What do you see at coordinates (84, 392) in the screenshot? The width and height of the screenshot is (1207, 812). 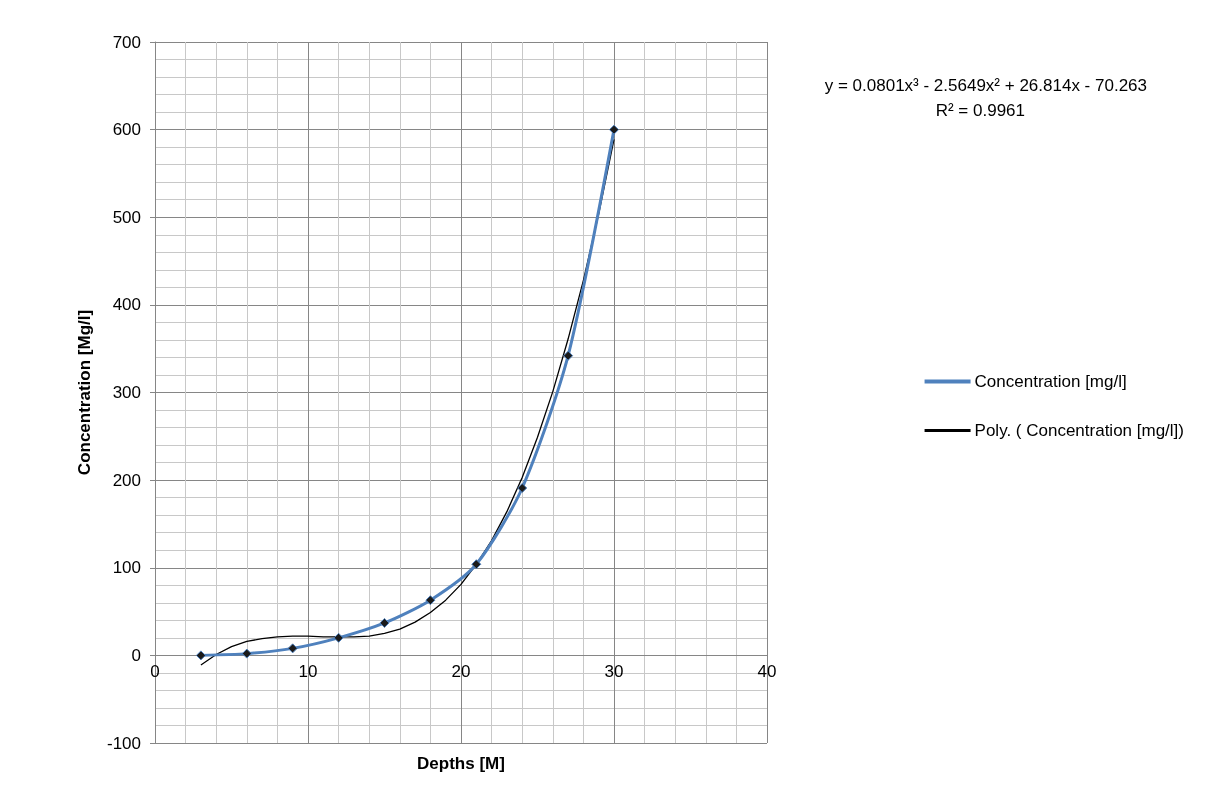 I see `y-axis-title: Concentration [Mg/l]` at bounding box center [84, 392].